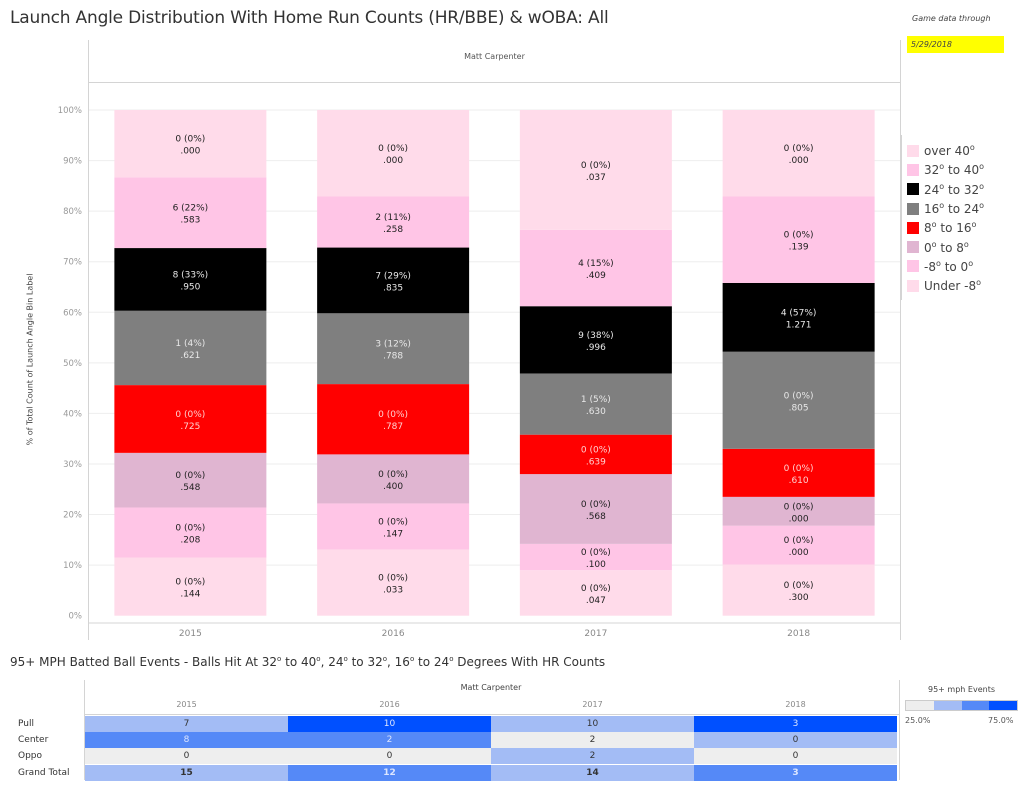 This screenshot has width=1024, height=803. Describe the element at coordinates (393, 534) in the screenshot. I see `data-label-woba: .147` at that location.